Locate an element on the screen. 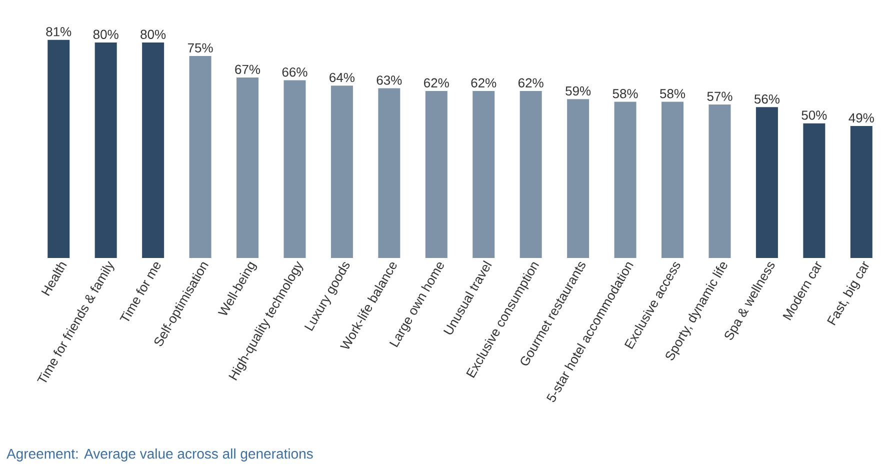 This screenshot has height=465, width=886. data-label: 50% is located at coordinates (814, 115).